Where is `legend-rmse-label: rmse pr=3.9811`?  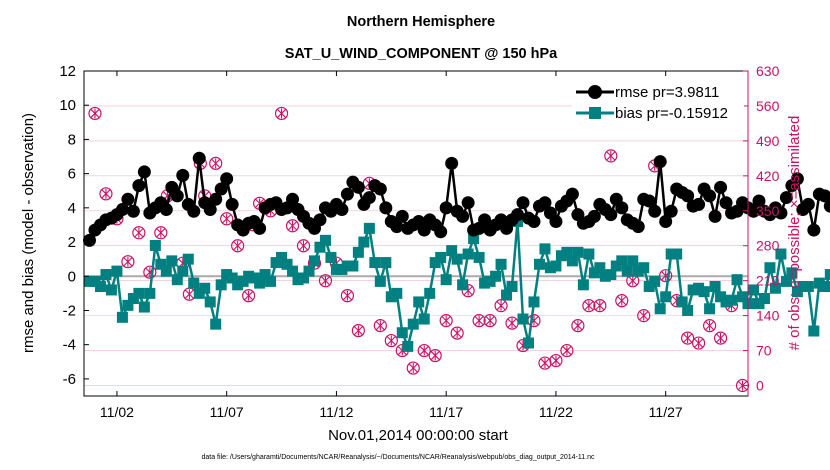
legend-rmse-label: rmse pr=3.9811 is located at coordinates (667, 92).